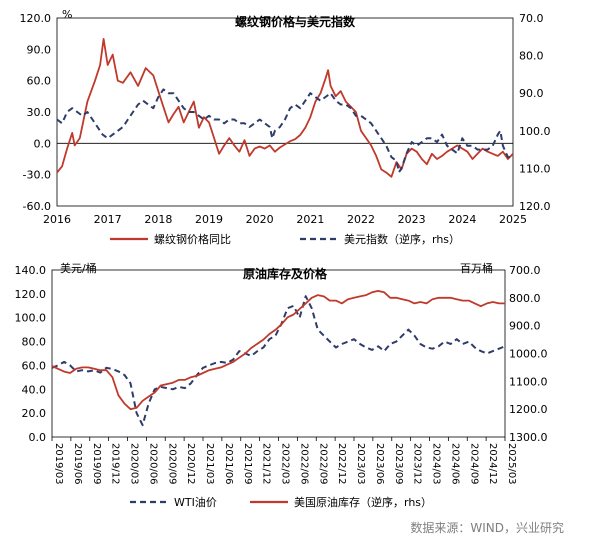  What do you see at coordinates (43, 143) in the screenshot?
I see `chart-1-left-tick: 0.0` at bounding box center [43, 143].